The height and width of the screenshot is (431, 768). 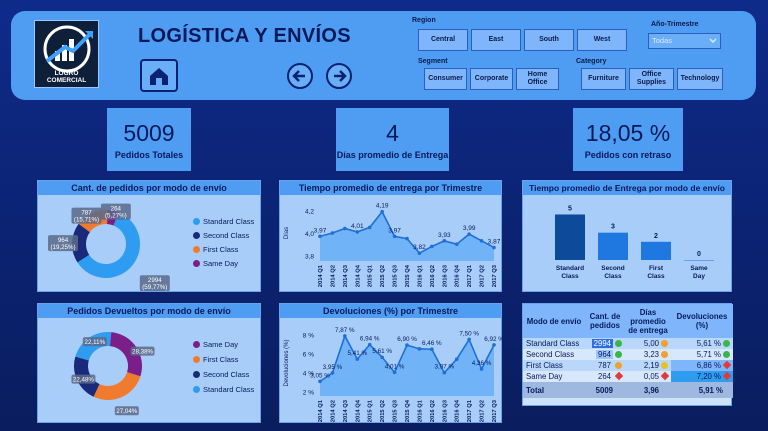 I want to click on table-row: Standard Class 2994 5,00 5,61 %, so click(x=628, y=343).